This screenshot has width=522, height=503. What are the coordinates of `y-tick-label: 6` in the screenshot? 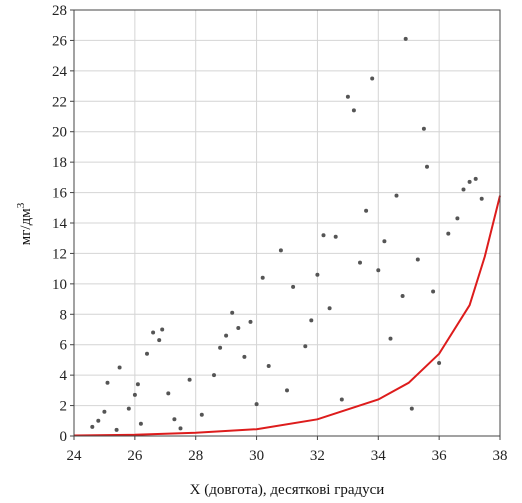 It's located at (64, 346).